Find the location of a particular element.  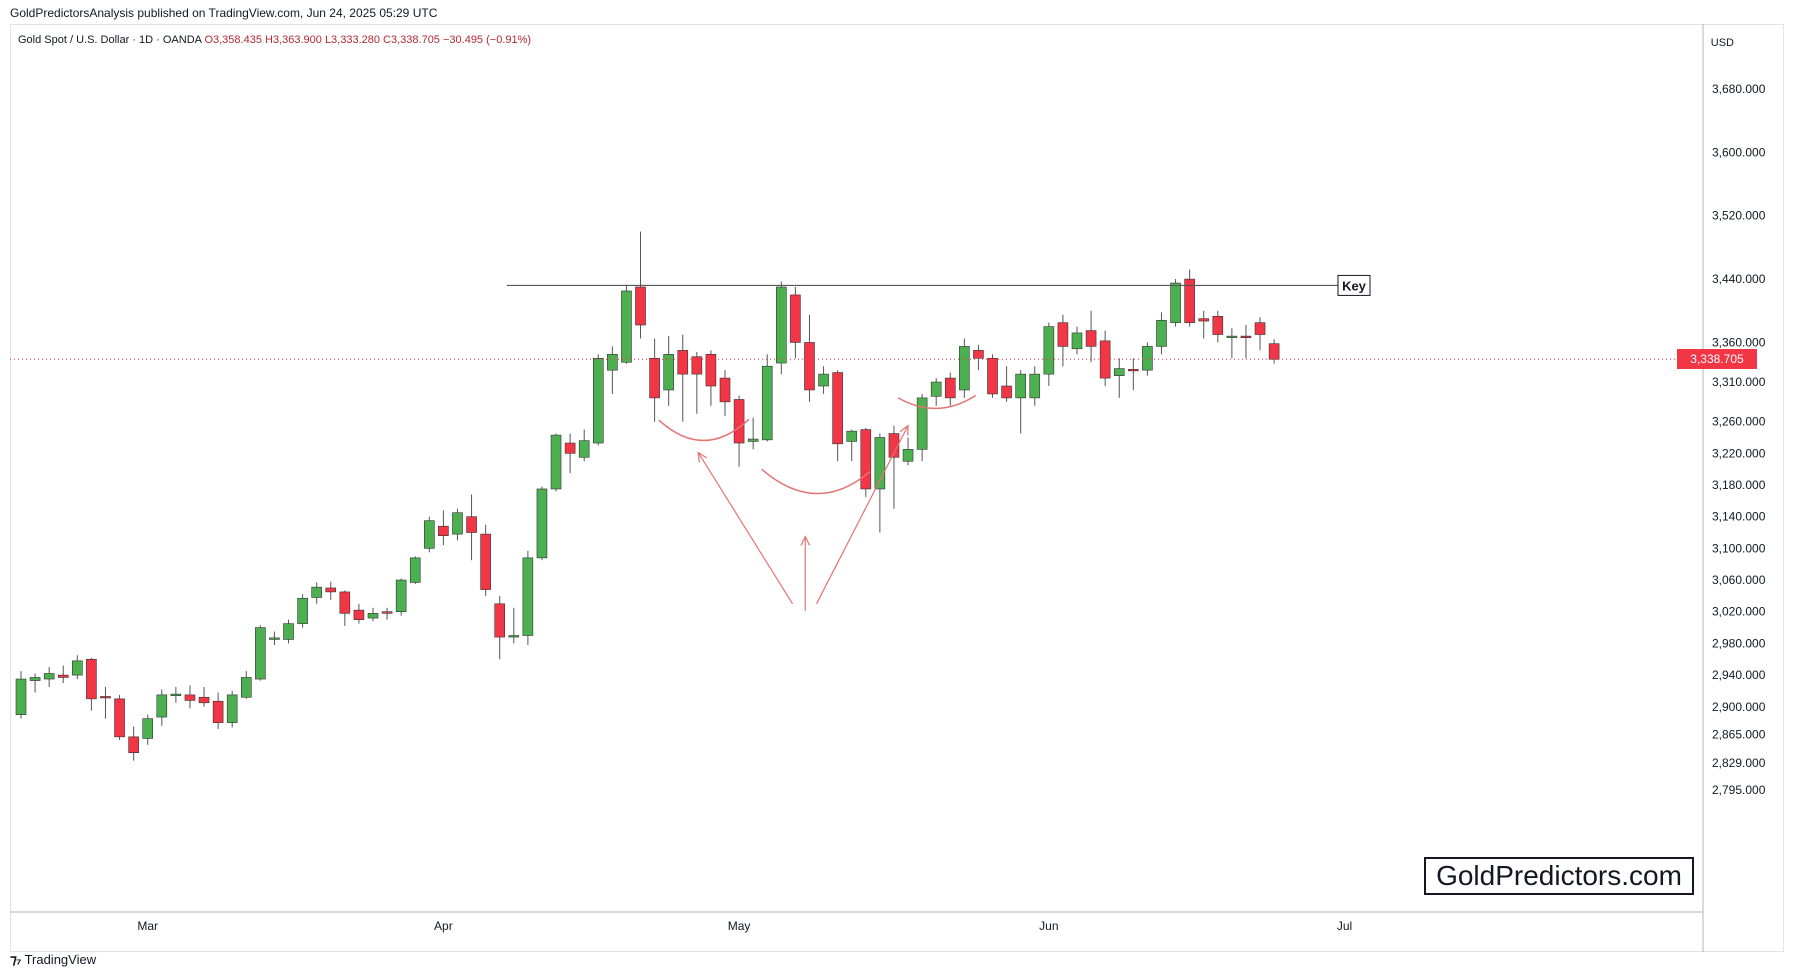

price-tick-label: 3,180.000 is located at coordinates (1739, 485).